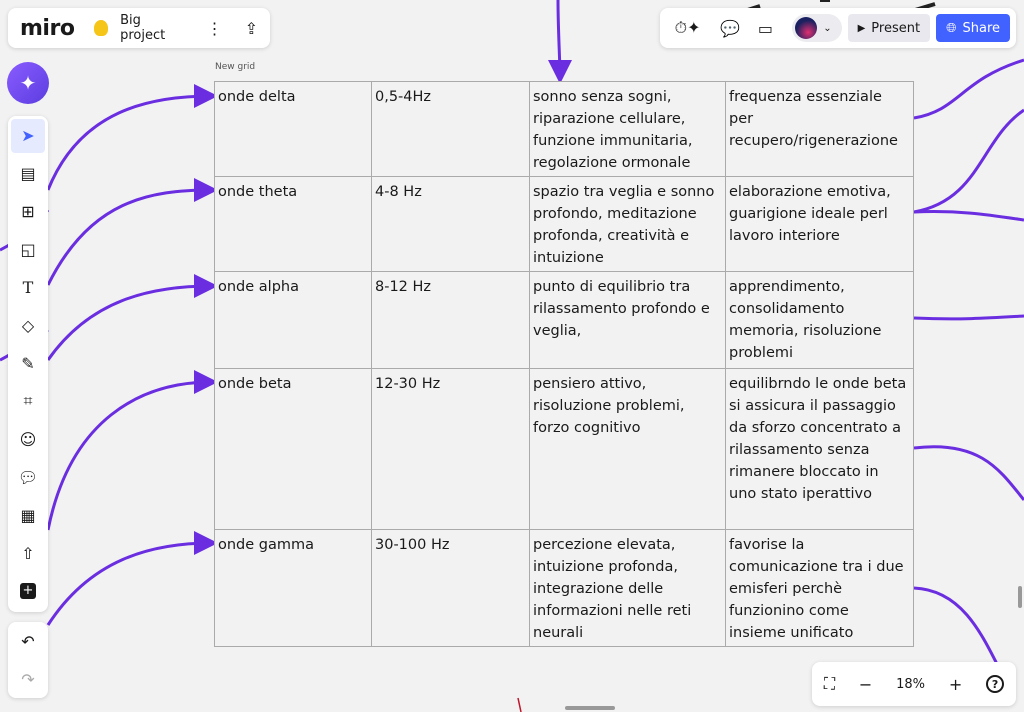 This screenshot has width=1024, height=712. What do you see at coordinates (450, 129) in the screenshot?
I see `table-cell: 0,5-4Hz` at bounding box center [450, 129].